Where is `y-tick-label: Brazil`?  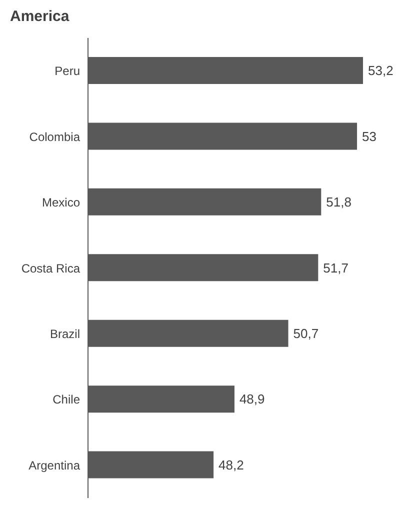
y-tick-label: Brazil is located at coordinates (65, 333).